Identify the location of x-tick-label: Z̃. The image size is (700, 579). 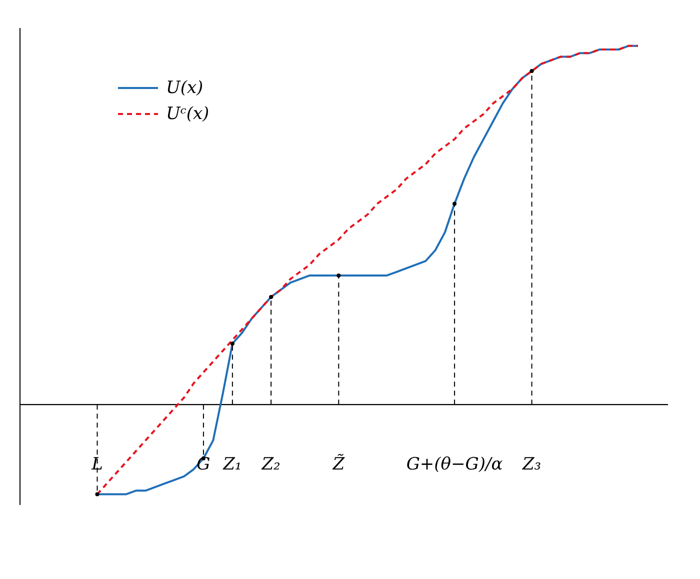
(339, 464).